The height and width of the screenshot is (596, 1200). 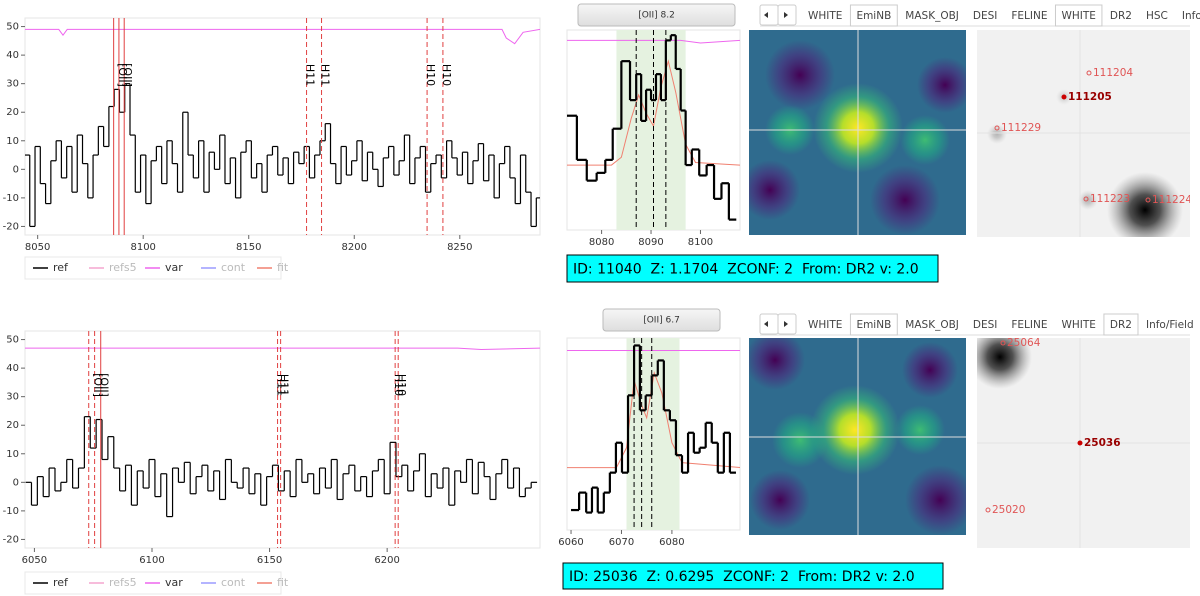 What do you see at coordinates (985, 16) in the screenshot?
I see `tab-label: DESI` at bounding box center [985, 16].